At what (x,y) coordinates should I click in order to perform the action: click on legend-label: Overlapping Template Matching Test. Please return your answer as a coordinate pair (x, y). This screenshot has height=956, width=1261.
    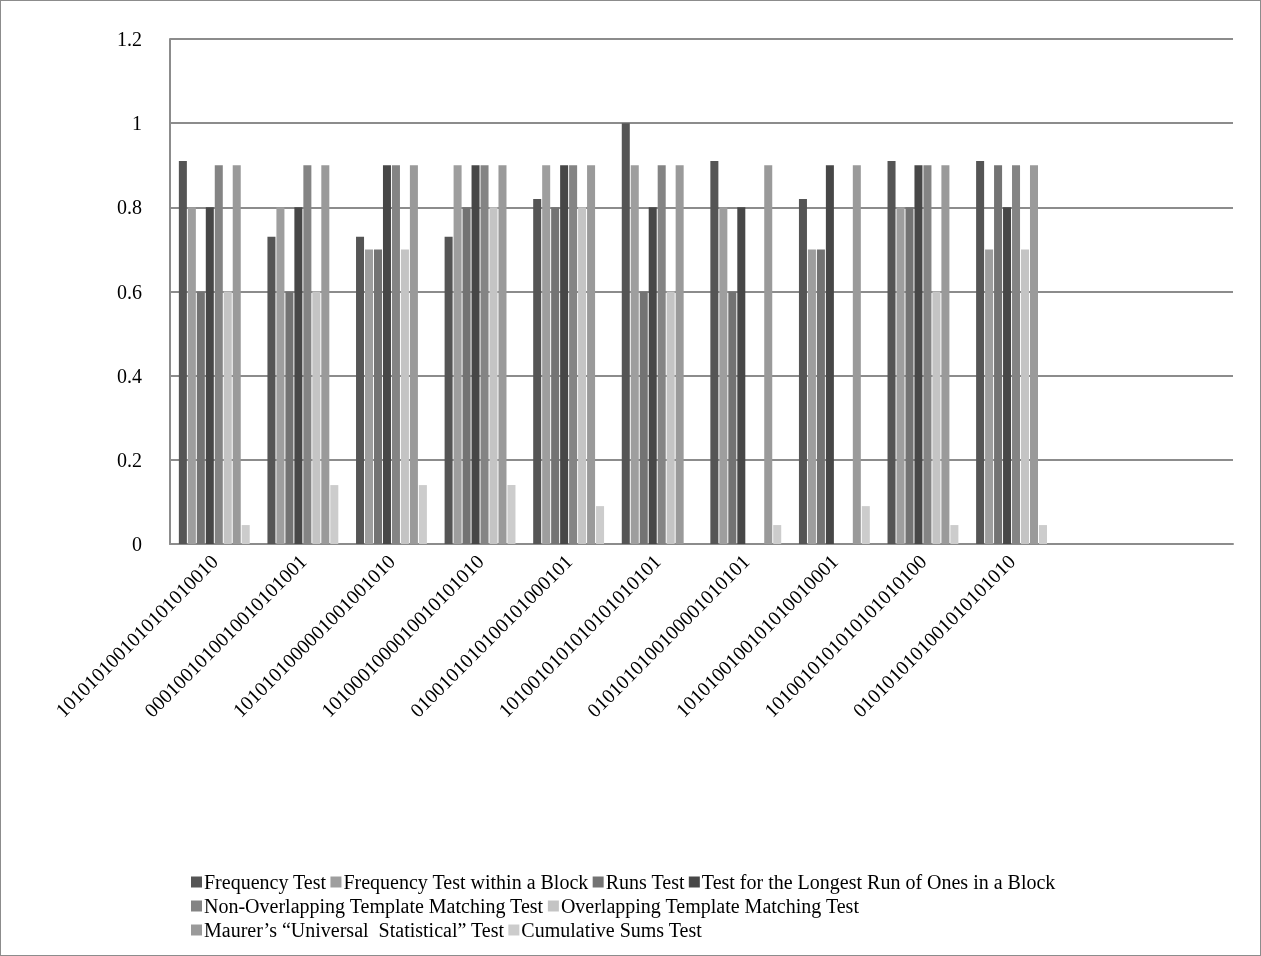
    Looking at the image, I should click on (710, 906).